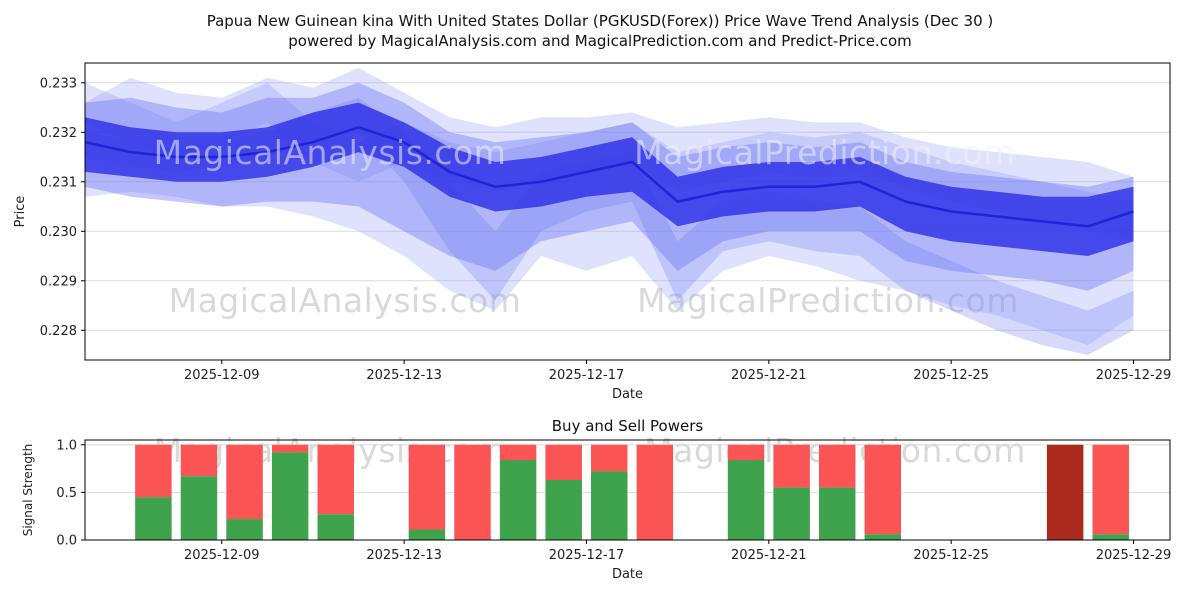  Describe the element at coordinates (769, 375) in the screenshot. I see `price-xtick-label: 2025-12-21` at that location.